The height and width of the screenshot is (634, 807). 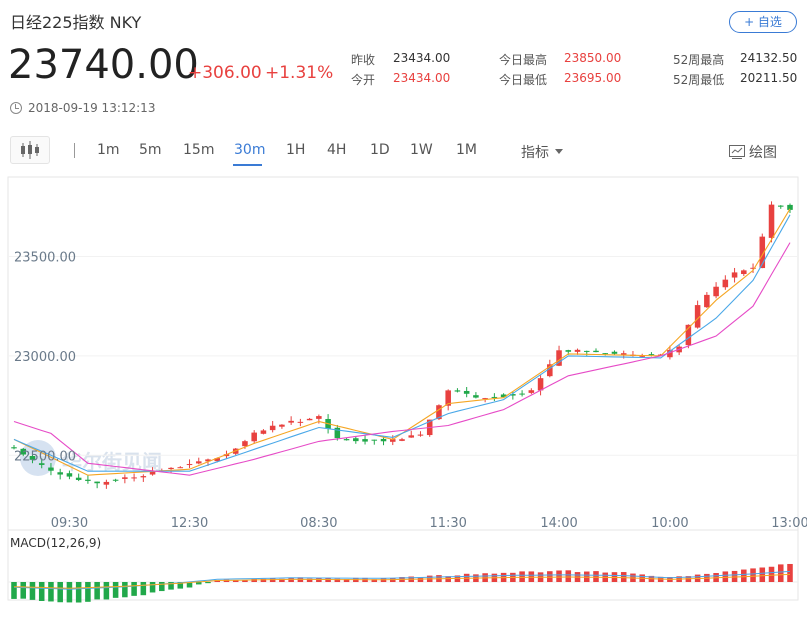 I want to click on add-to-watchlist-button: + 自选, so click(x=763, y=22).